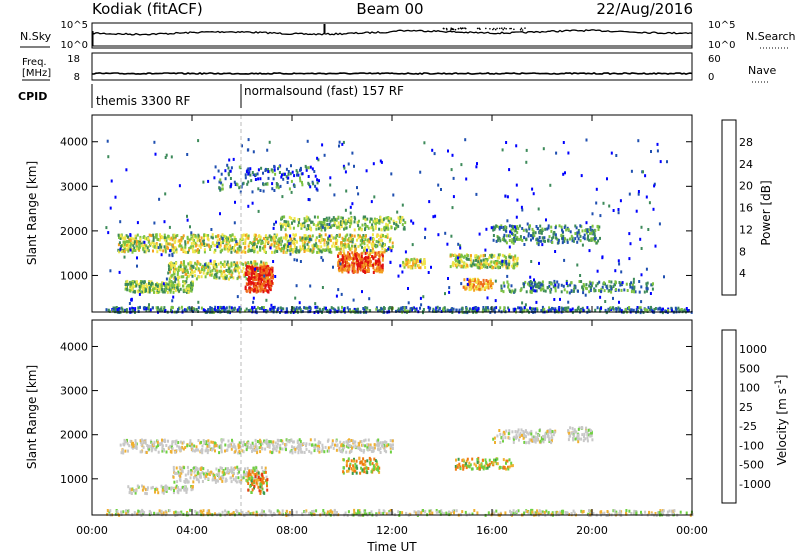 The image size is (800, 554). I want to click on nsky-frame, so click(392, 35).